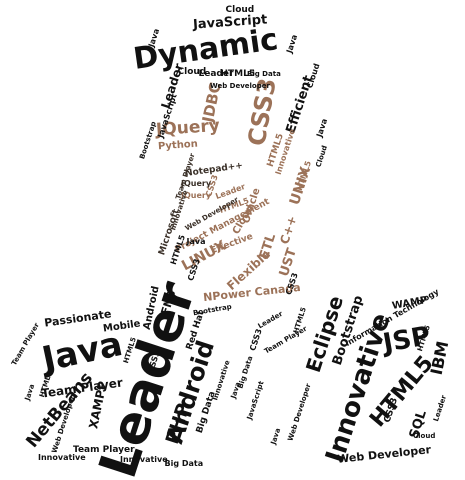 This screenshot has height=480, width=465. Describe the element at coordinates (221, 379) in the screenshot. I see `word-innovative-b: Innovative` at that location.